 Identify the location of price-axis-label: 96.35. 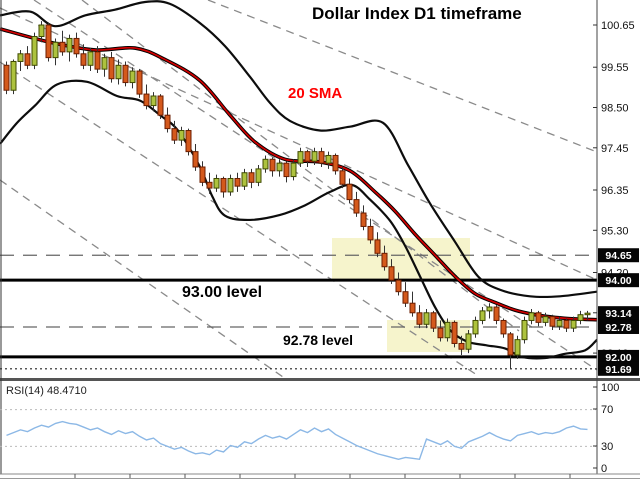
(615, 191).